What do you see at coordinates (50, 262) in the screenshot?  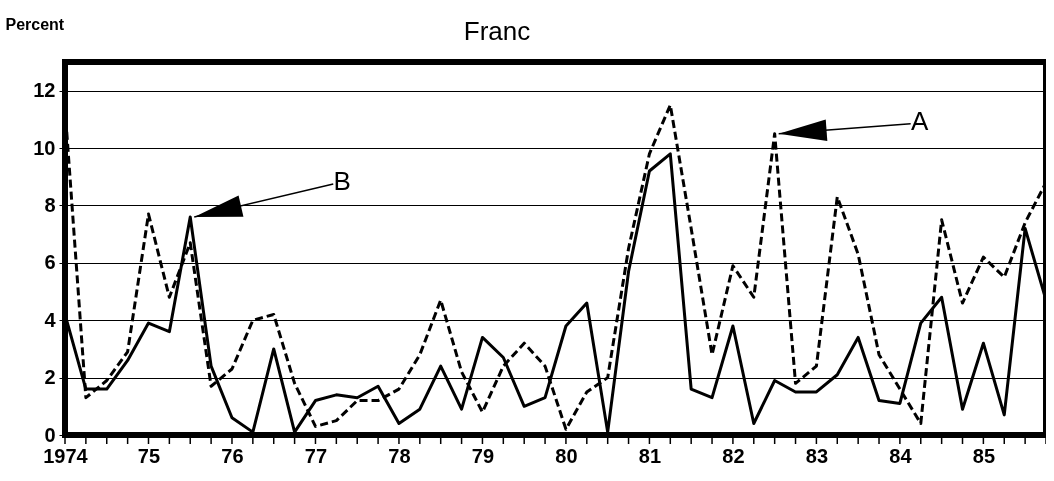 I see `y-tick-label: 6` at bounding box center [50, 262].